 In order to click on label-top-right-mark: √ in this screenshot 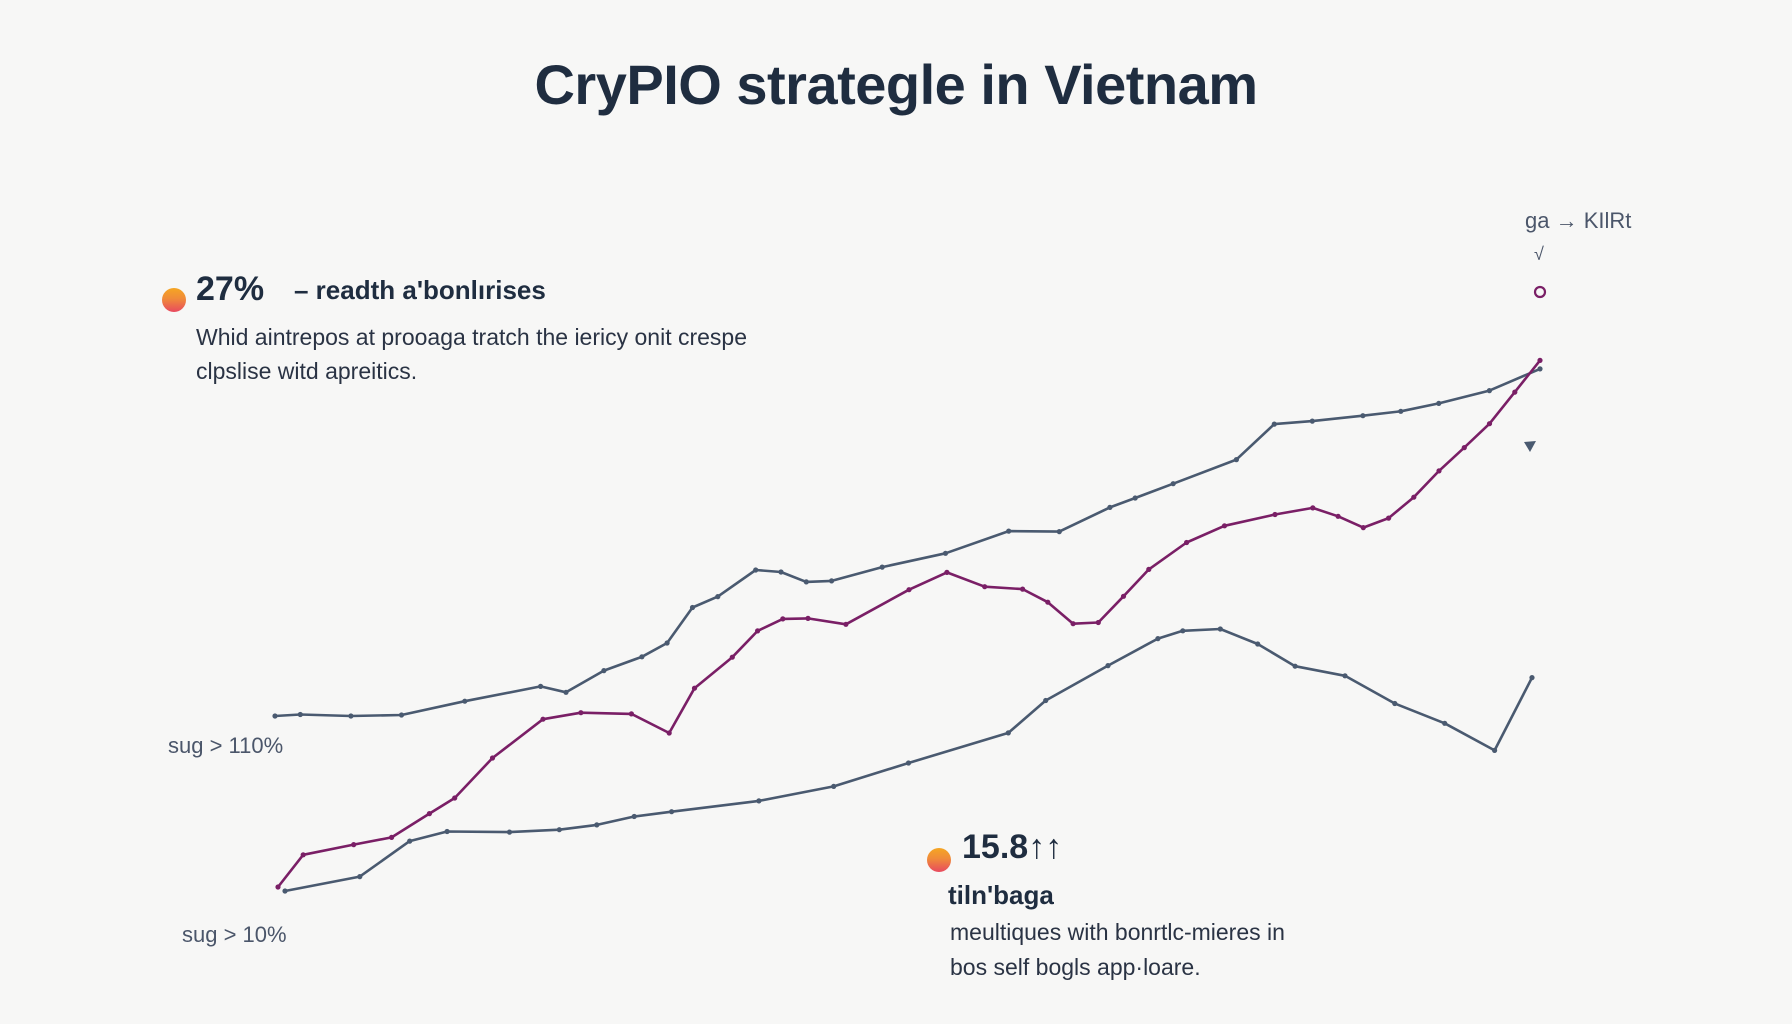, I will do `click(1539, 254)`.